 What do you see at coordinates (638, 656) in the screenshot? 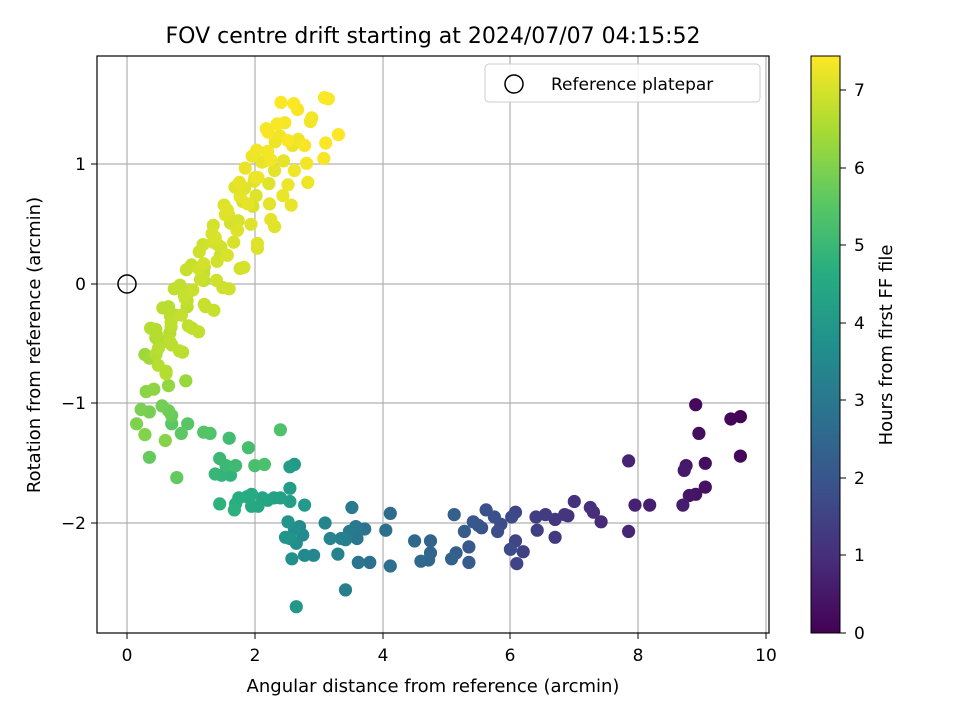
I see `x-tick-label: 8` at bounding box center [638, 656].